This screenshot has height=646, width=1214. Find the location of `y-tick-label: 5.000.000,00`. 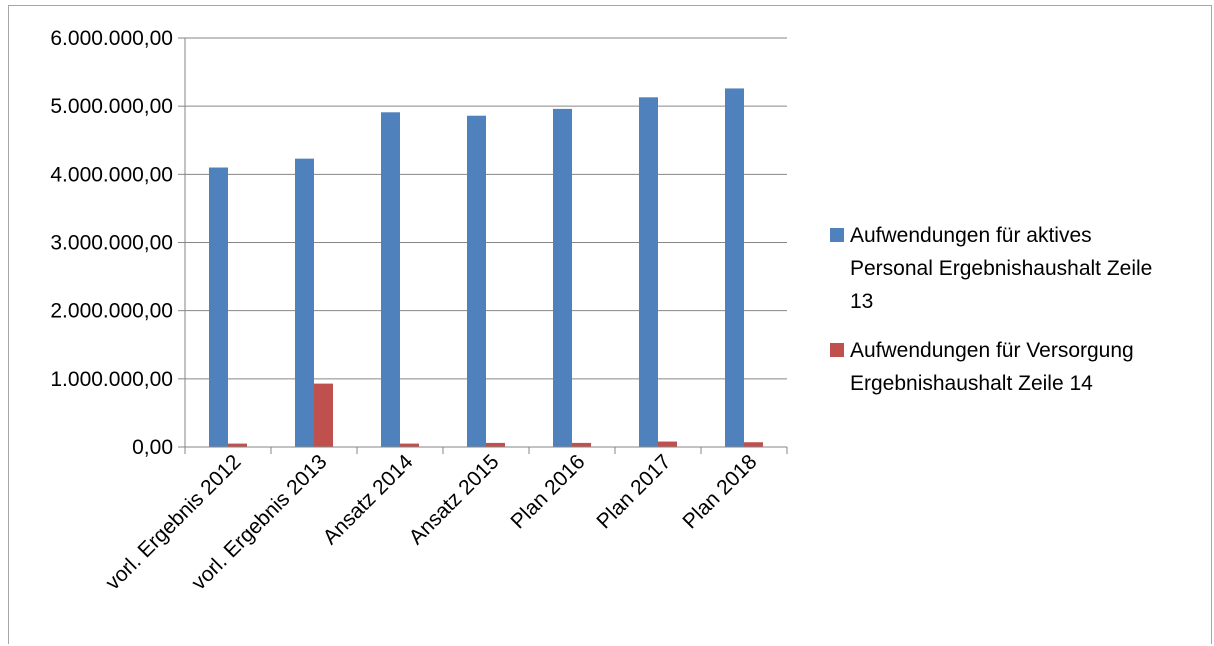

y-tick-label: 5.000.000,00 is located at coordinates (111, 106).